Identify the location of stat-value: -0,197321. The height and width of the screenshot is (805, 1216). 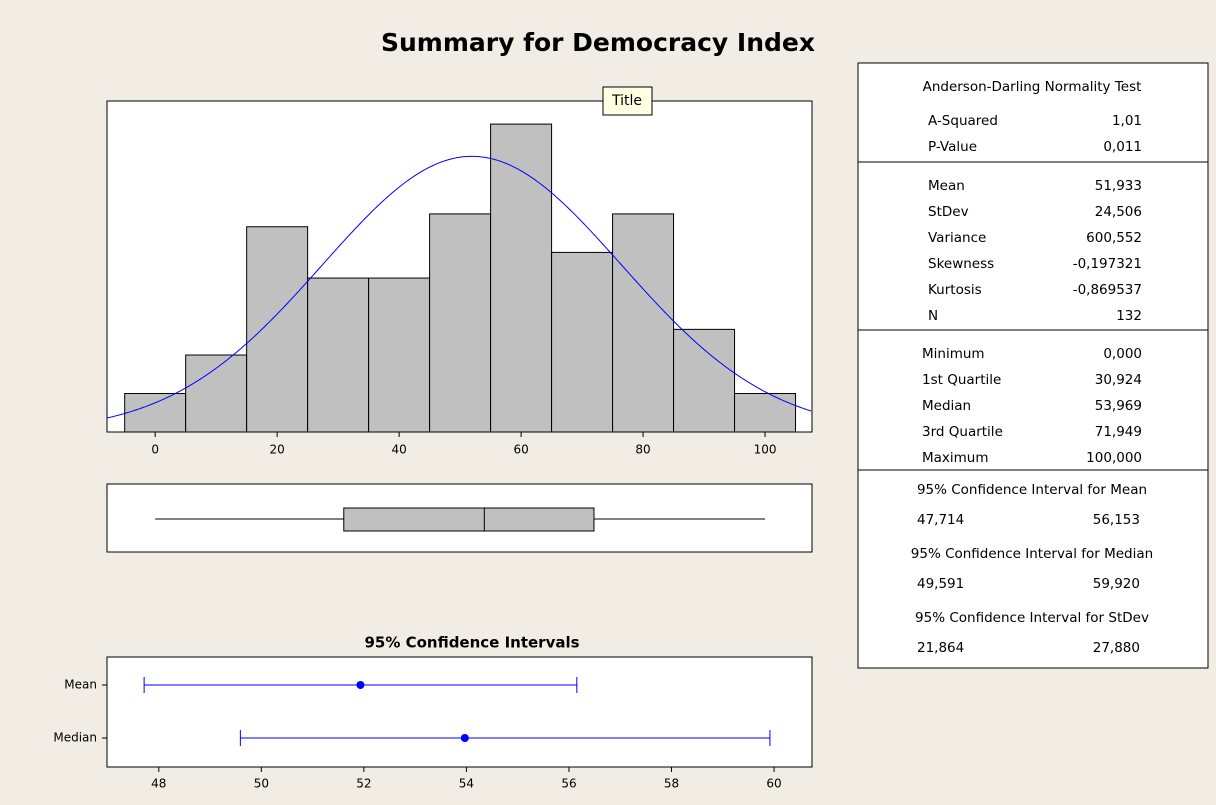
(1107, 264).